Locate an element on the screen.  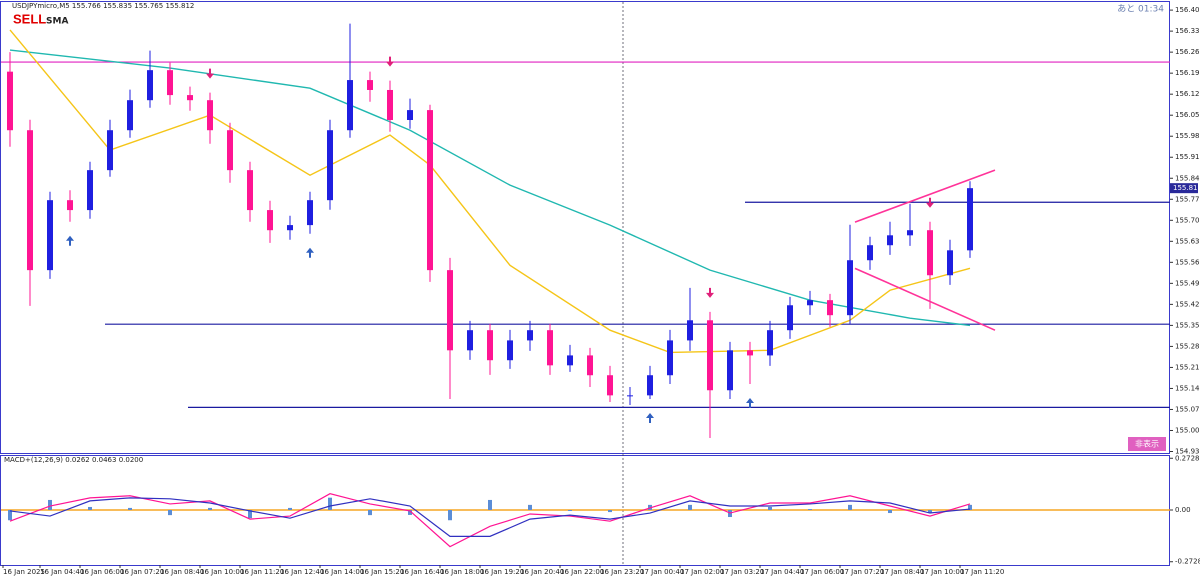
y-tick-label: 155.075 is located at coordinates (1187, 409).